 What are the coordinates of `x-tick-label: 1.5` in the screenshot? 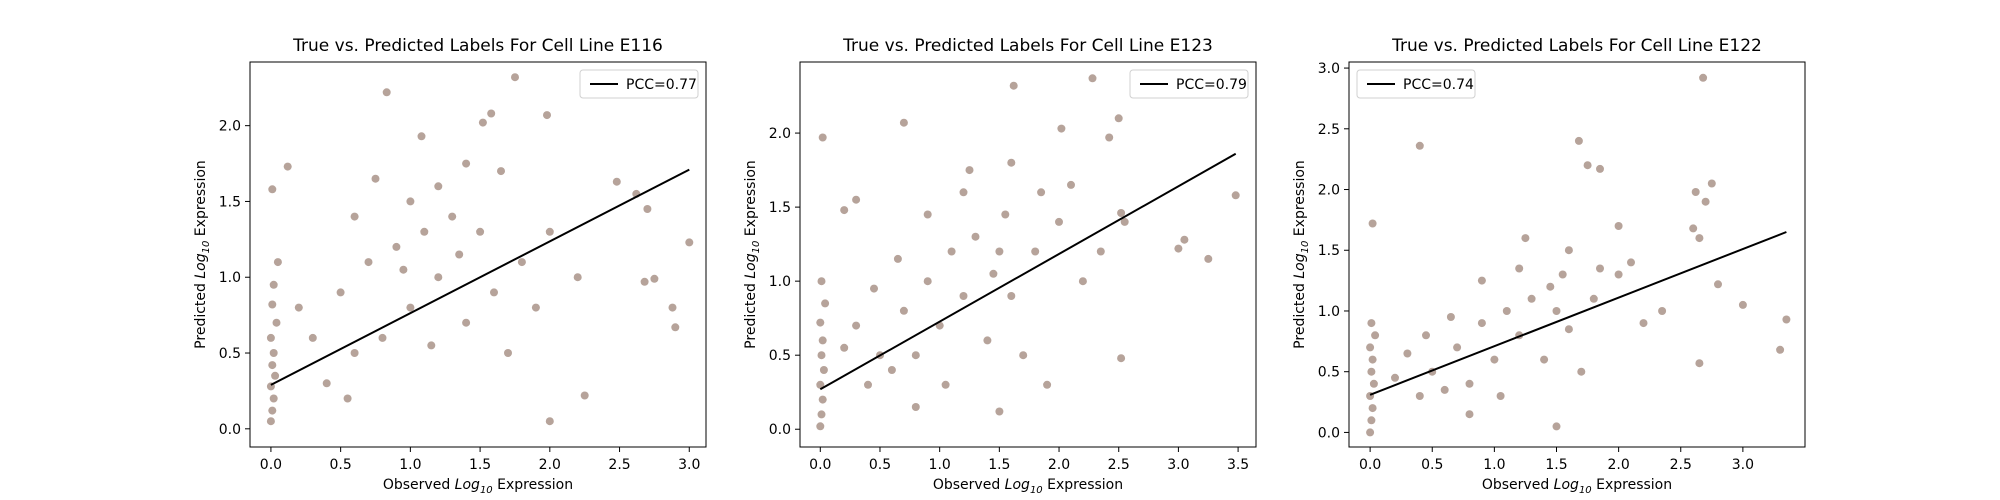 It's located at (1556, 465).